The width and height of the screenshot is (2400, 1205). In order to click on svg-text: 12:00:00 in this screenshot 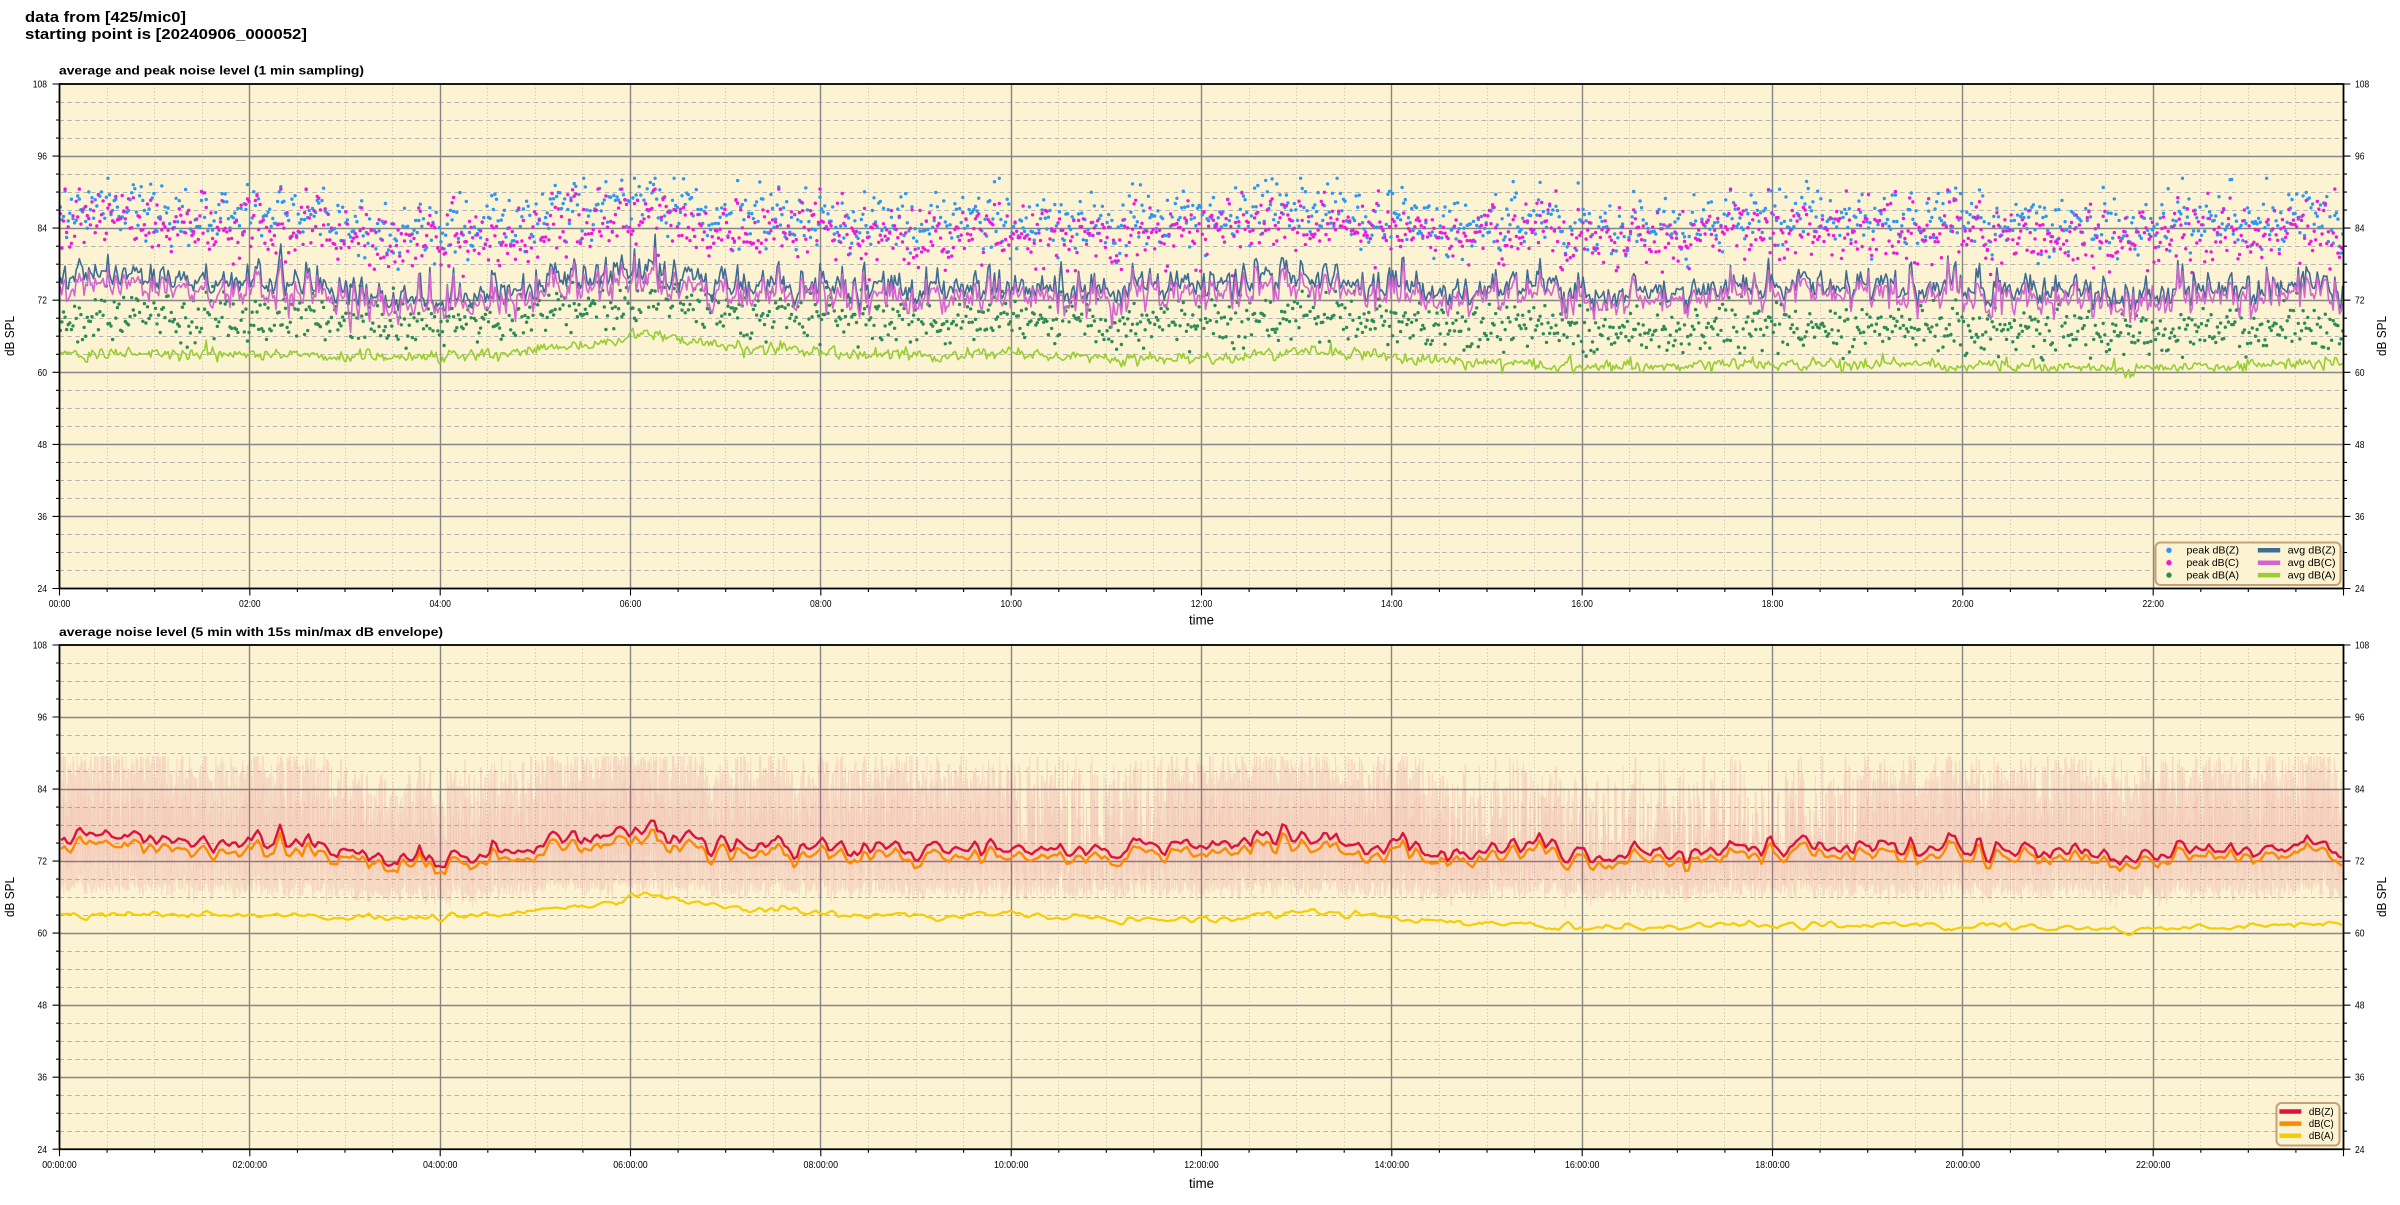, I will do `click(1201, 1165)`.